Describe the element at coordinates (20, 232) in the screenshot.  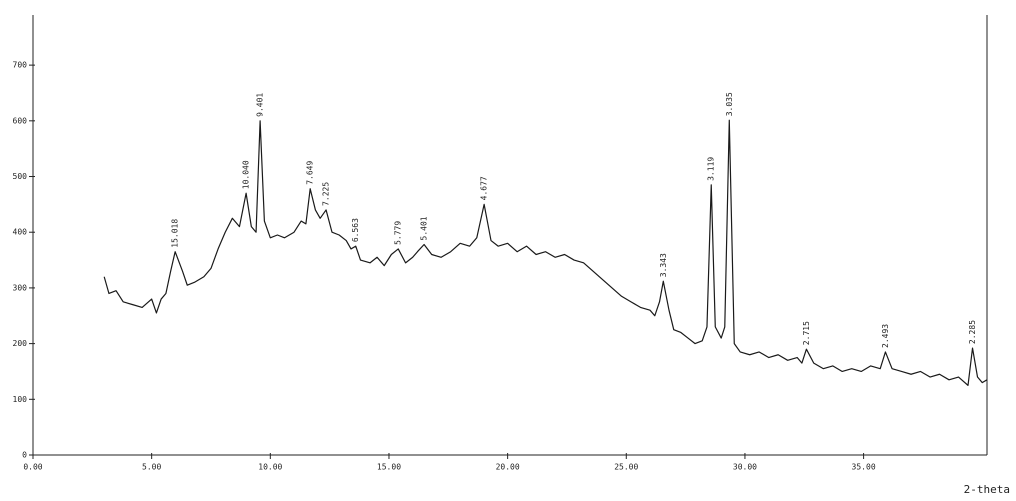
I see `y-tick-label: 400` at that location.